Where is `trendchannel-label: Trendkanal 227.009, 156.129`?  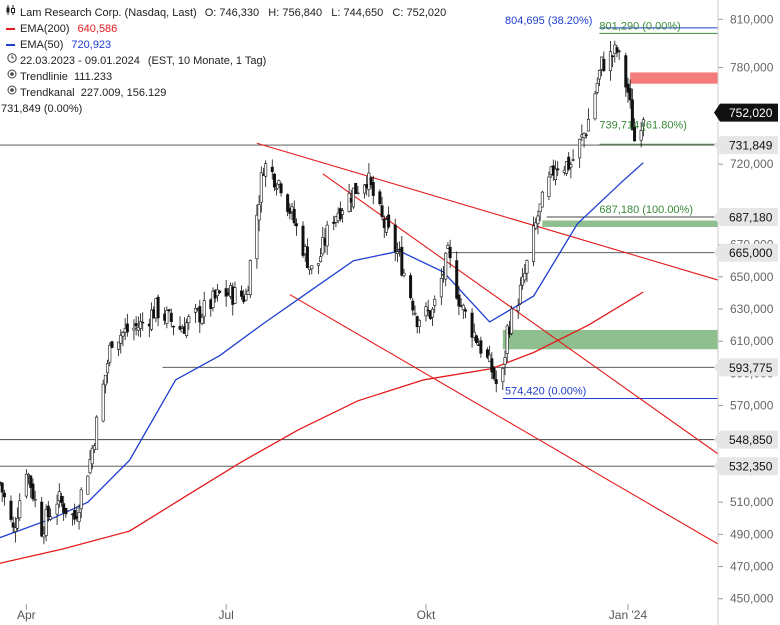 trendchannel-label: Trendkanal 227.009, 156.129 is located at coordinates (93, 93).